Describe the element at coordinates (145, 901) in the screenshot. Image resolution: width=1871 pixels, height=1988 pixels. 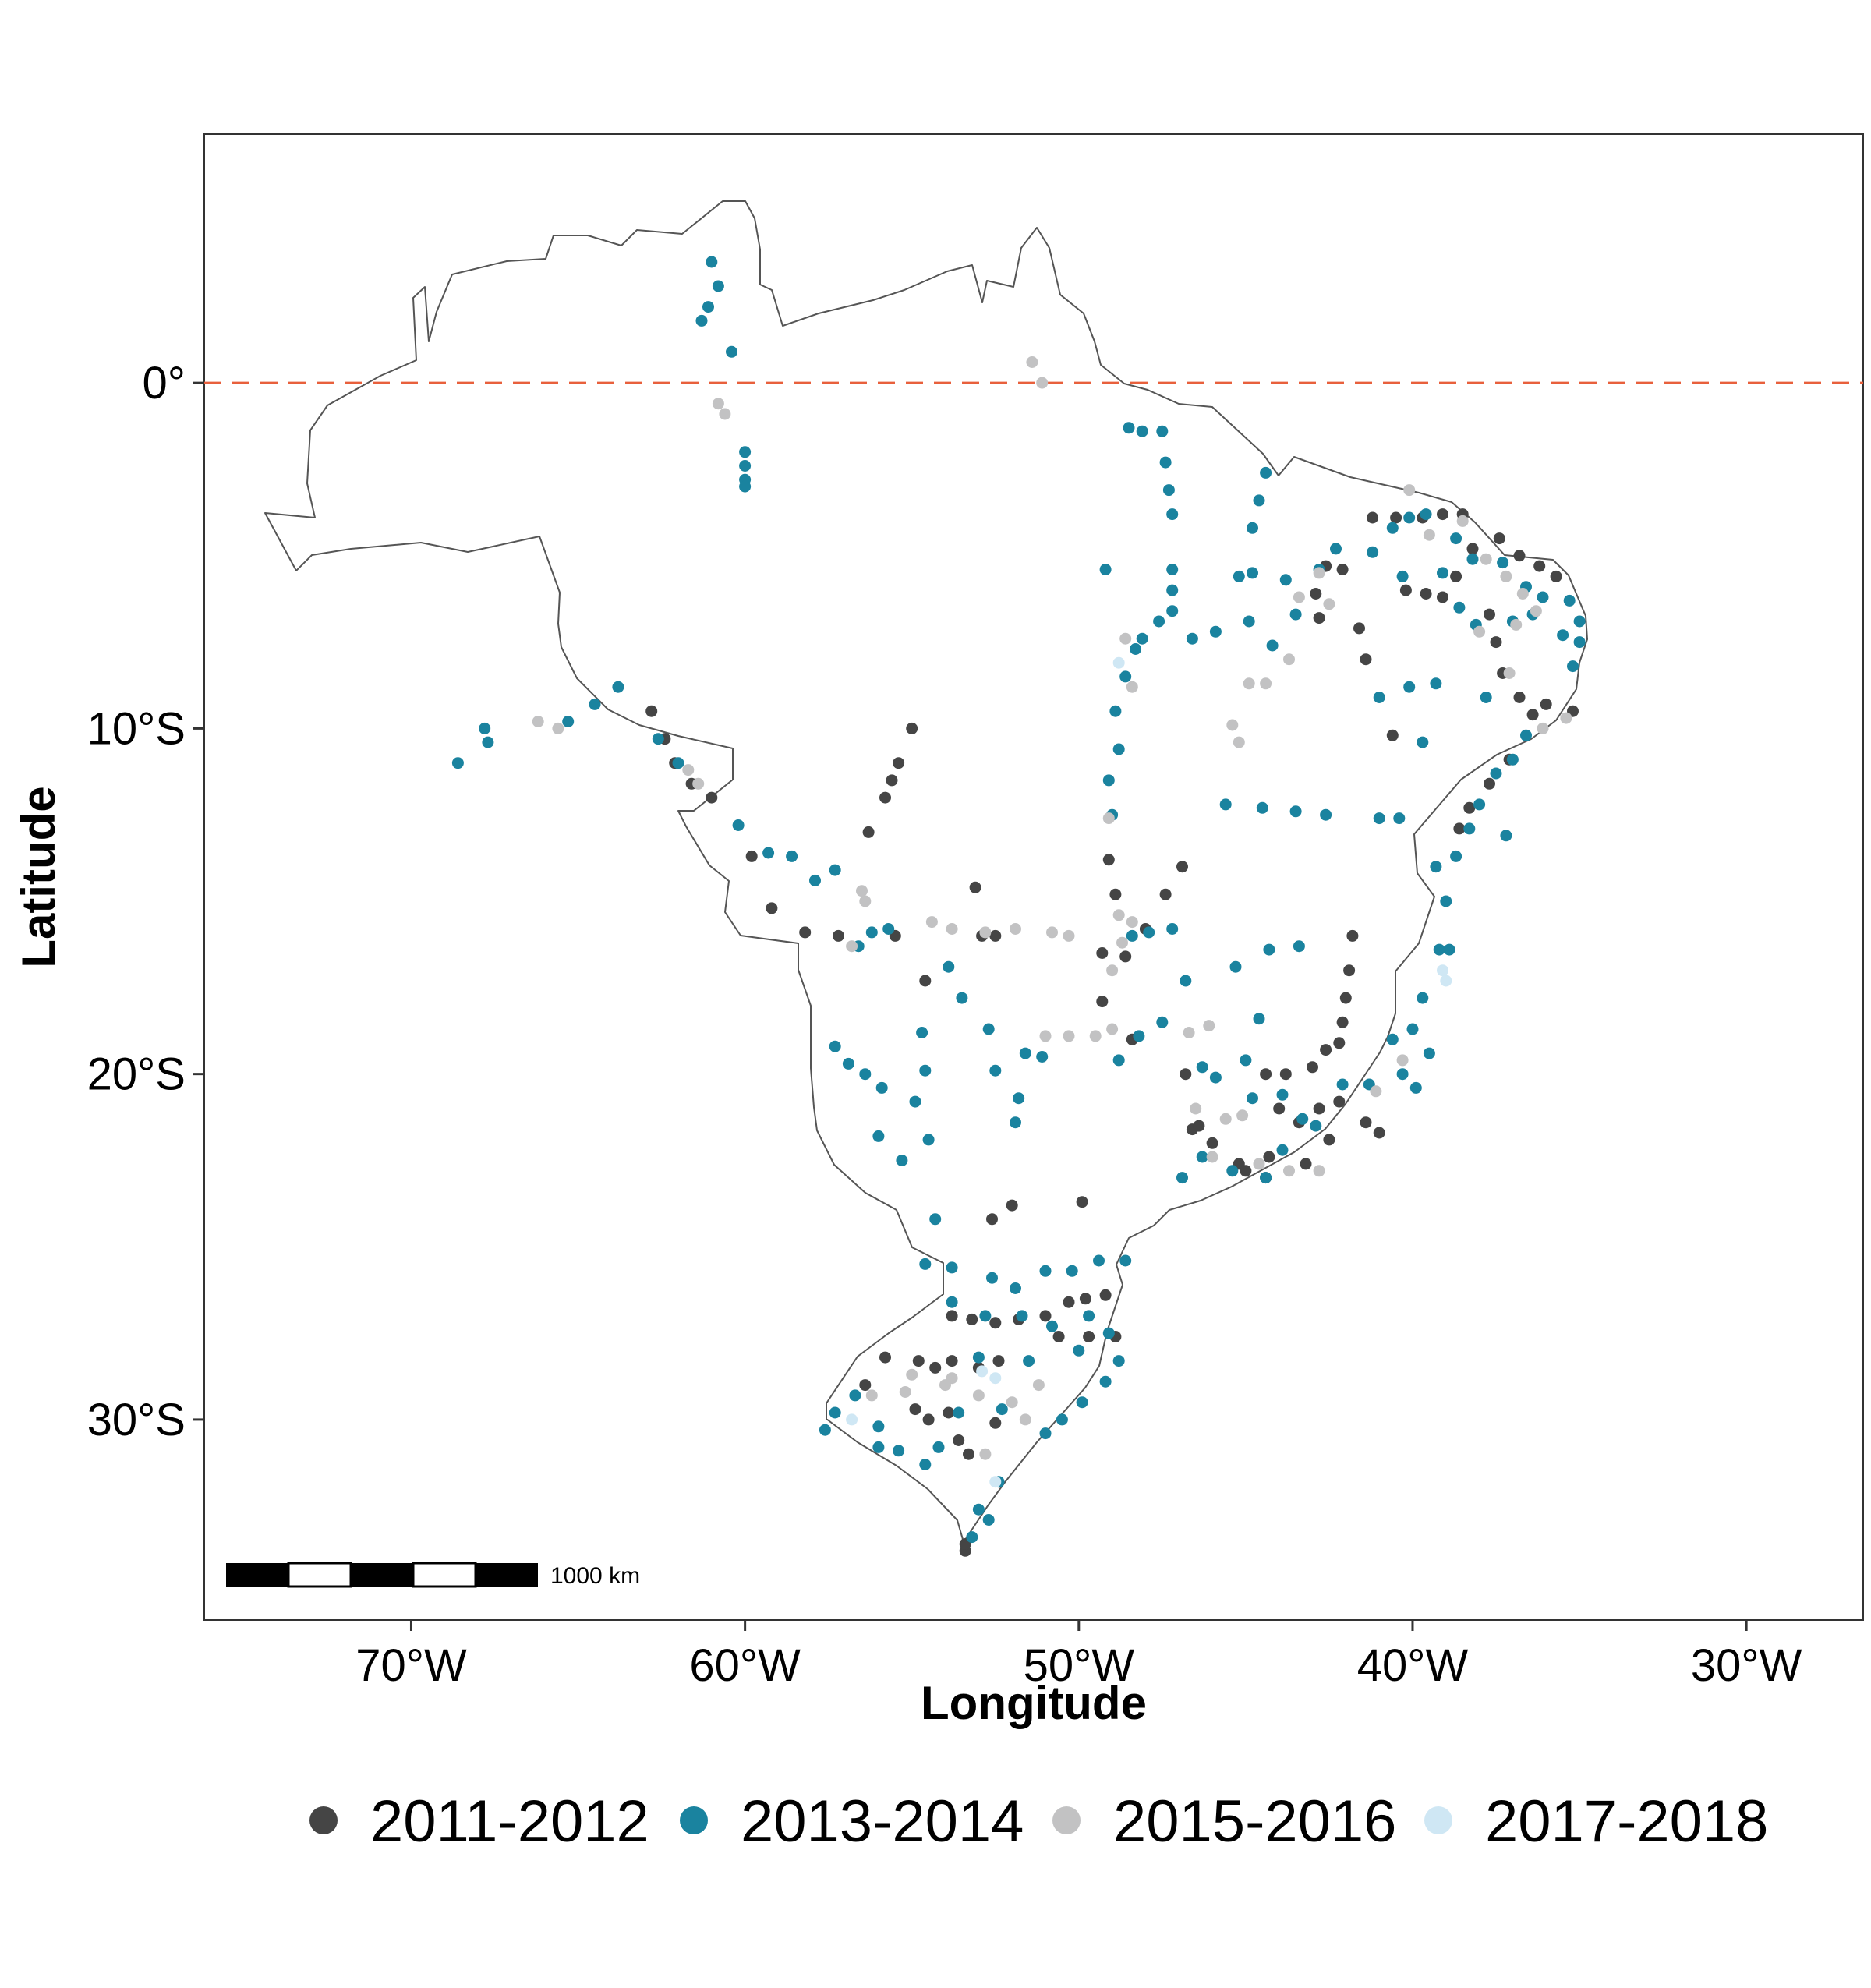
I see `y-axis: 0° 10°S 20°S 30°S` at that location.